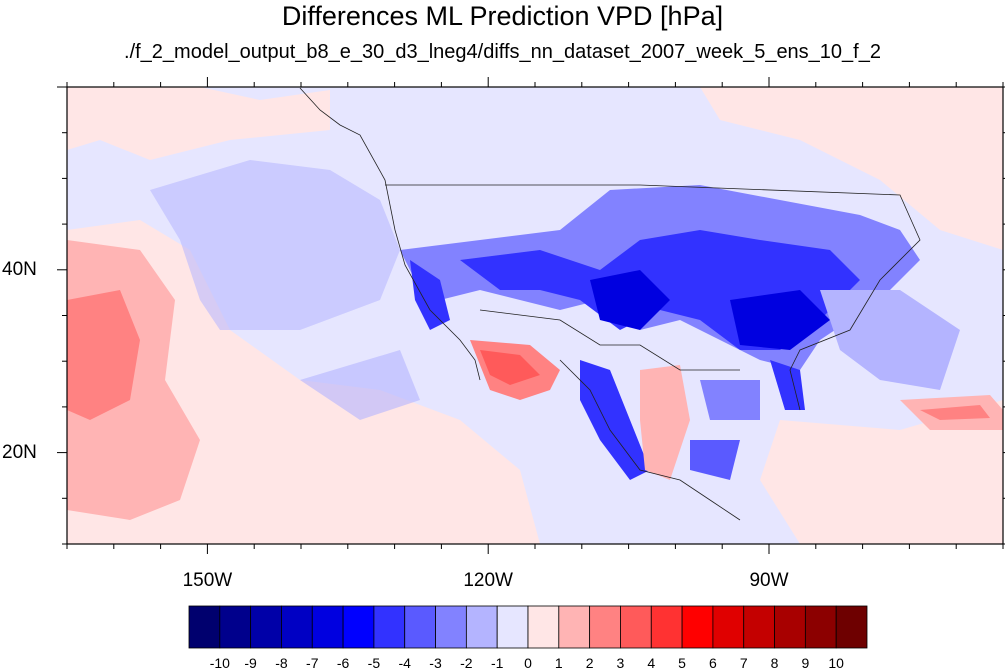 This screenshot has height=672, width=1005. Describe the element at coordinates (851, 168) in the screenshot. I see `pink-region-ne` at that location.